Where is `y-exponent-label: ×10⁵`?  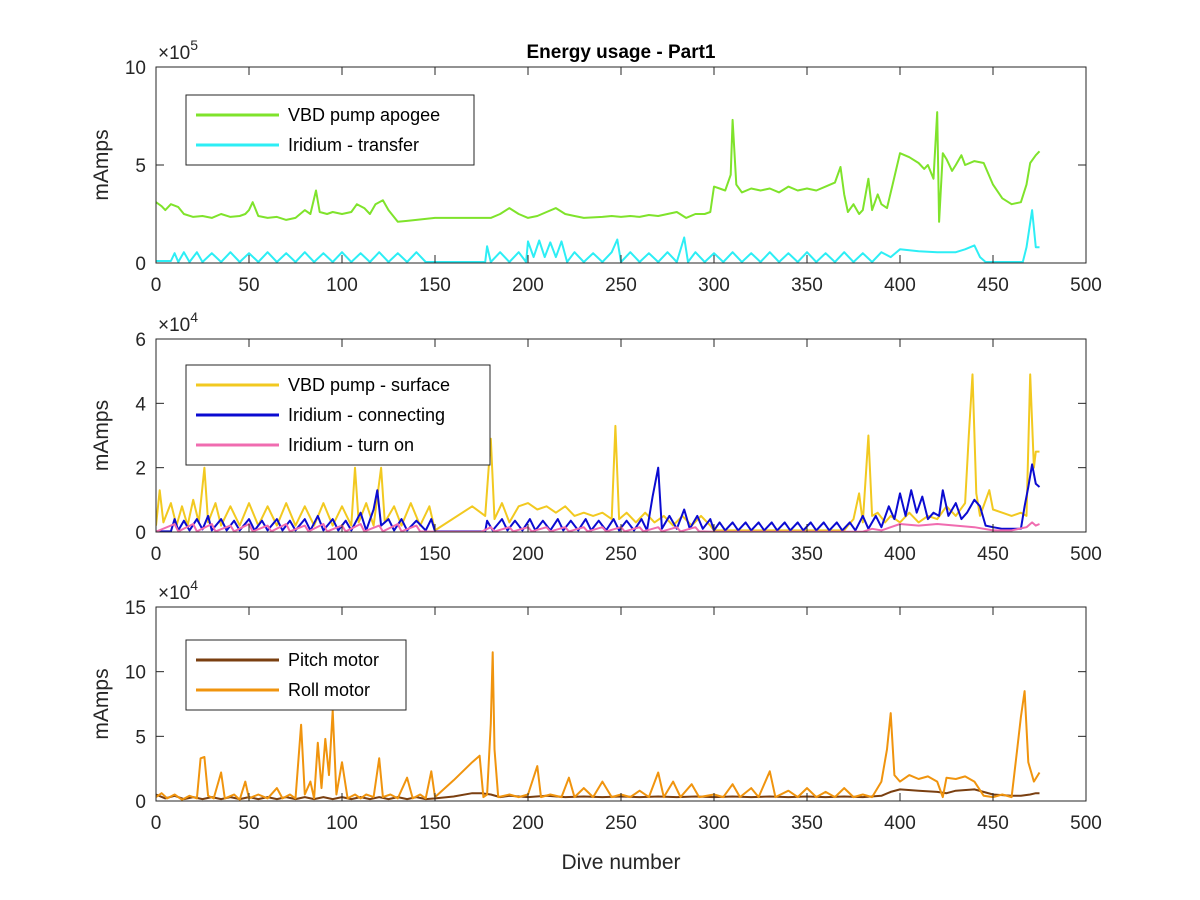
y-exponent-label: ×10⁵ is located at coordinates (178, 50).